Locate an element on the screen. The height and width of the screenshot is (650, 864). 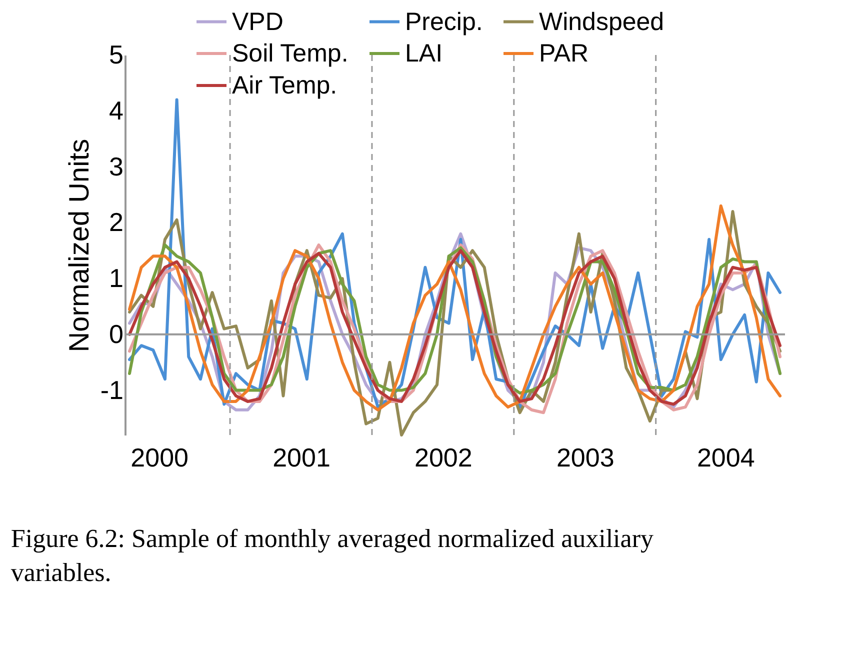
x-tick-label: 2000 is located at coordinates (159, 457).